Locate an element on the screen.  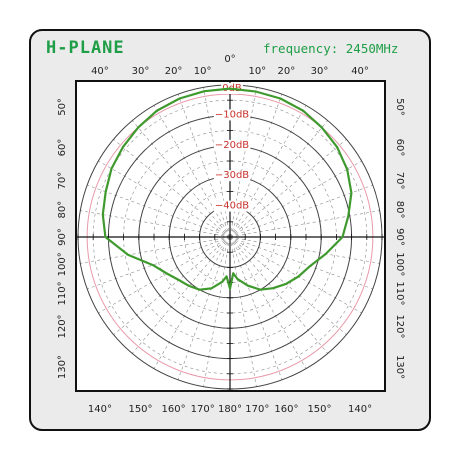
angle-label-left: 70° is located at coordinates (62, 181).